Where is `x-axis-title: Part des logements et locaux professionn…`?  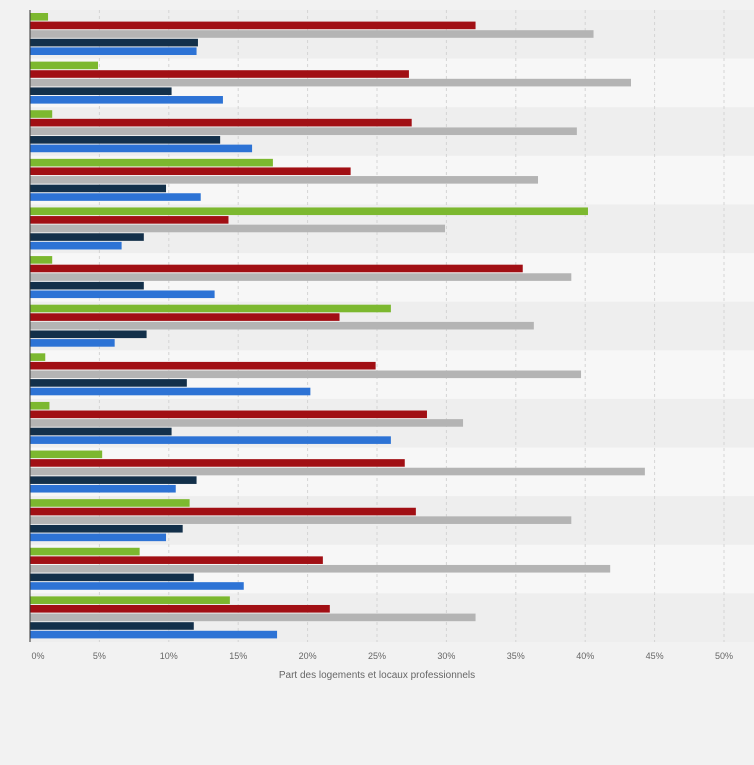 x-axis-title: Part des logements et locaux professionn… is located at coordinates (377, 675).